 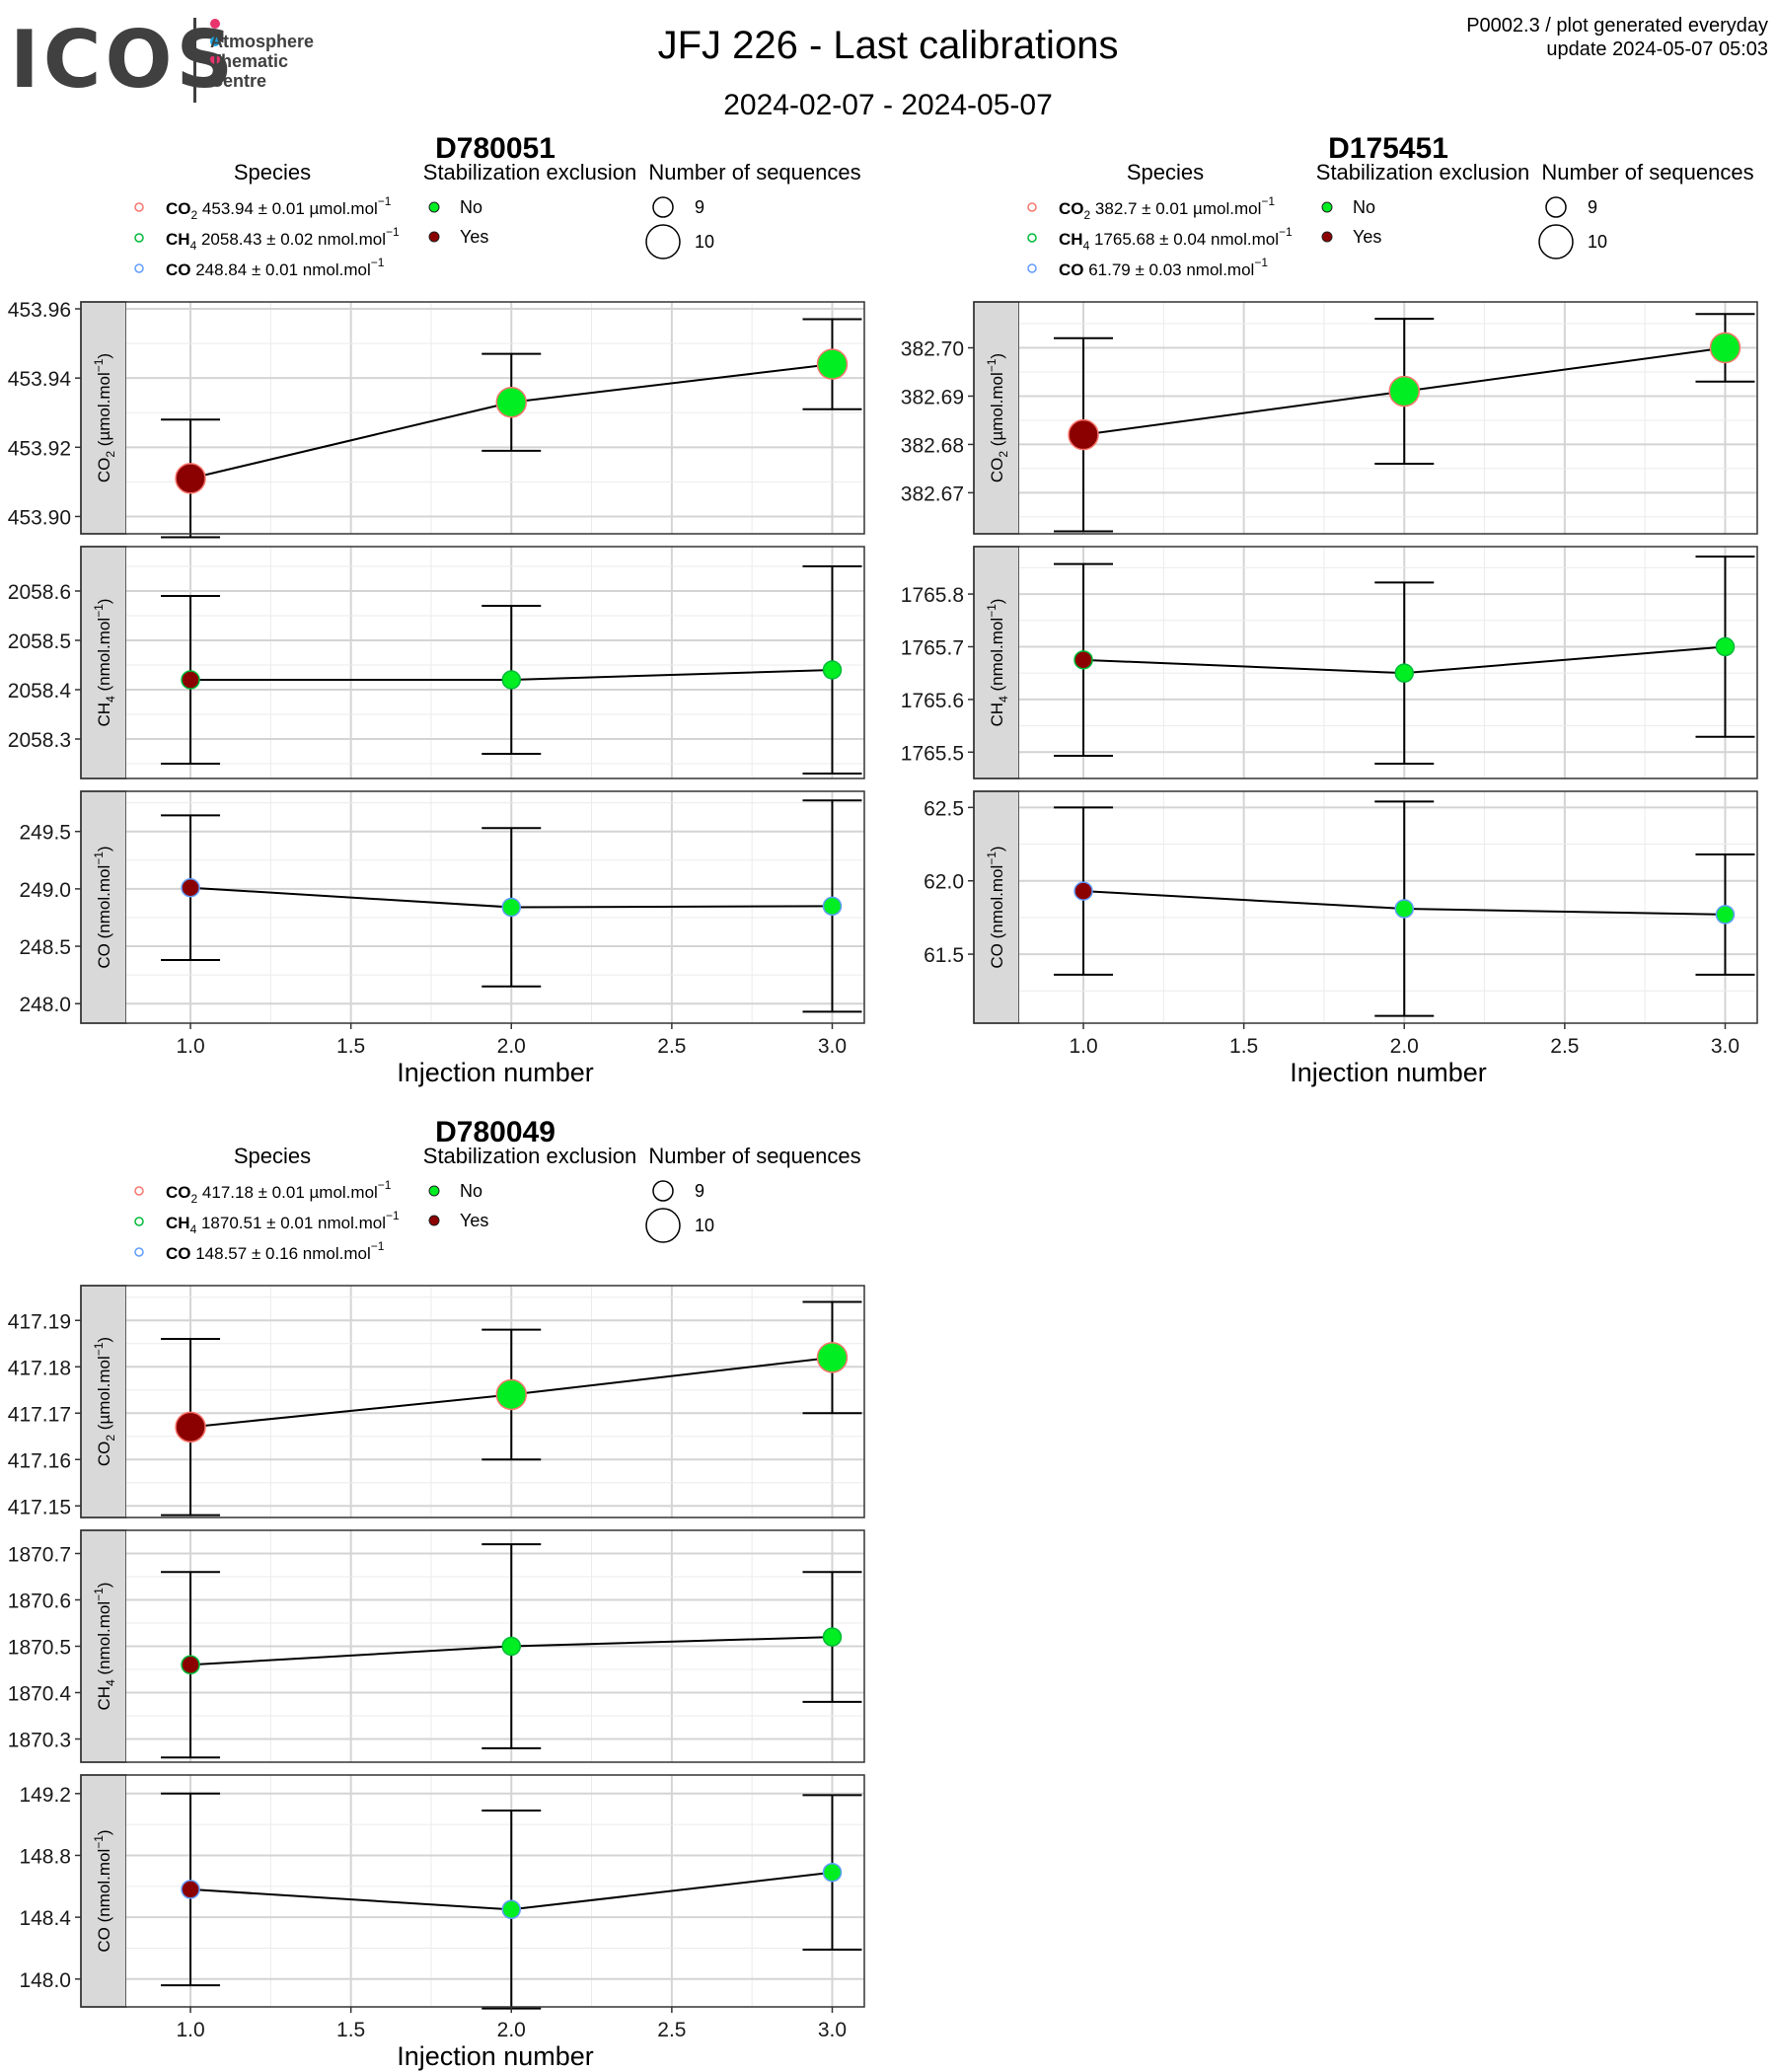 What do you see at coordinates (45, 1796) in the screenshot?
I see `y-tick-label: 149.2` at bounding box center [45, 1796].